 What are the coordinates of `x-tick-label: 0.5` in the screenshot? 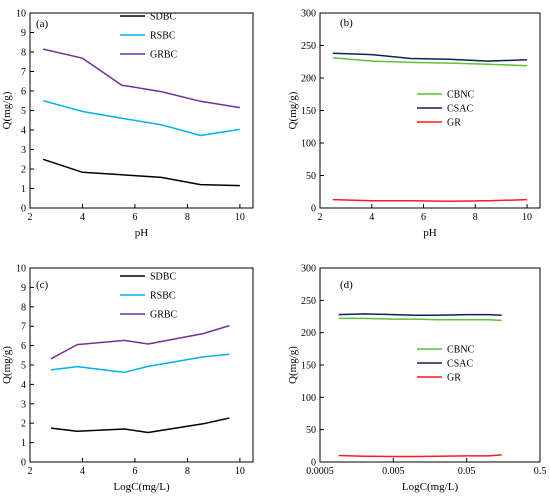 It's located at (540, 471).